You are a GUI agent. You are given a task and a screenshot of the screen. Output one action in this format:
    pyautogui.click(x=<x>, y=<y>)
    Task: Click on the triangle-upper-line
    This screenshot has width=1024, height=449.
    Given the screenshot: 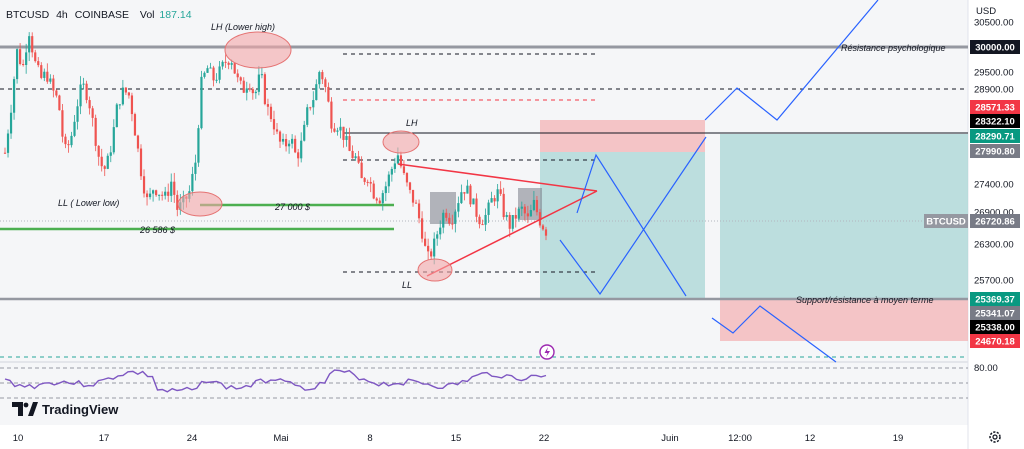 What is the action you would take?
    pyautogui.click(x=497, y=177)
    